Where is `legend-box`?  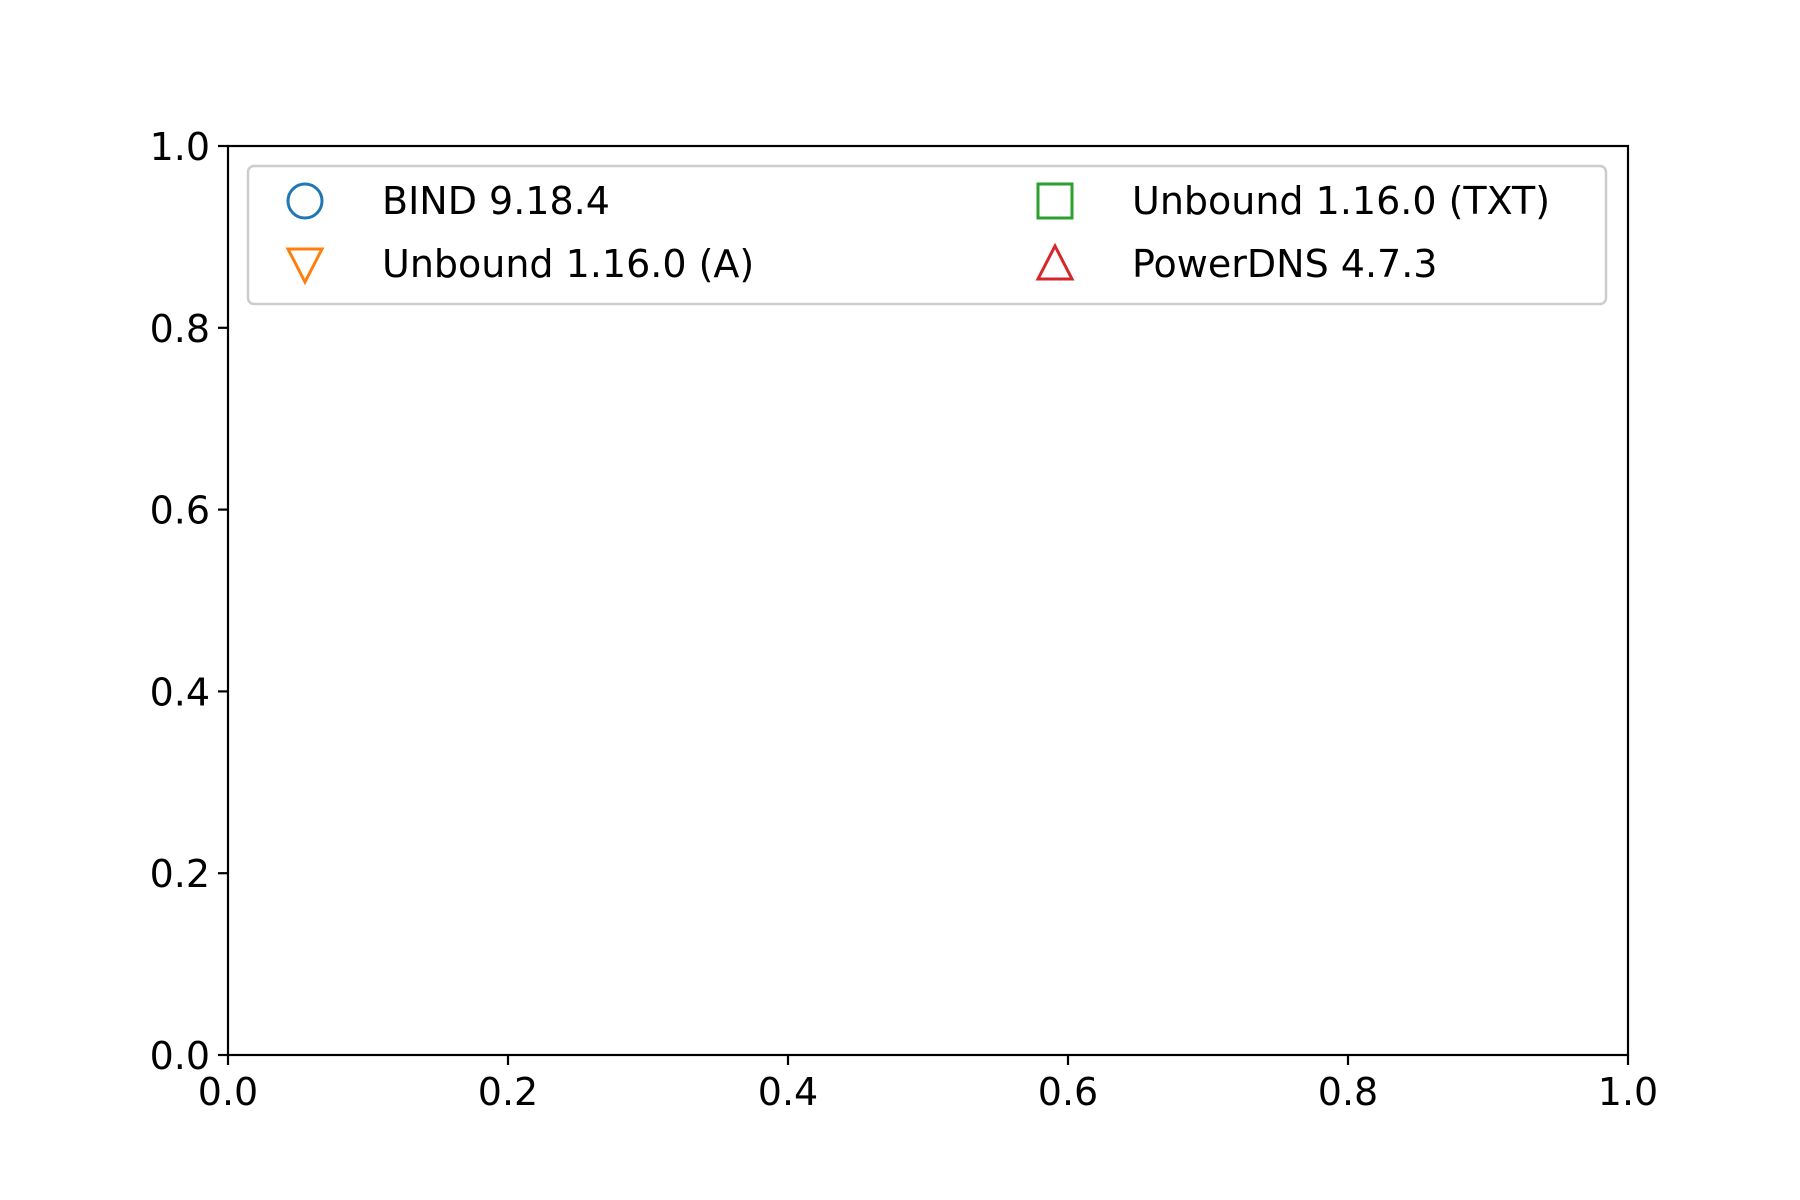 legend-box is located at coordinates (927, 235).